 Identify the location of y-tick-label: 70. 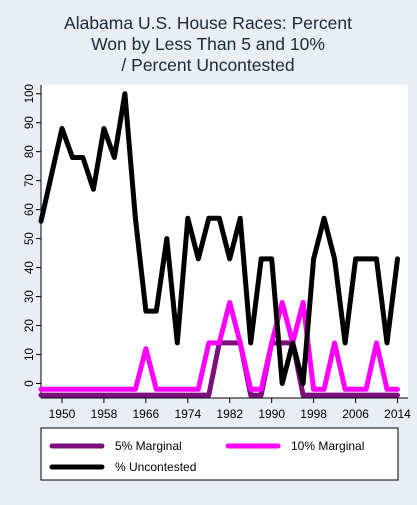
(30, 180).